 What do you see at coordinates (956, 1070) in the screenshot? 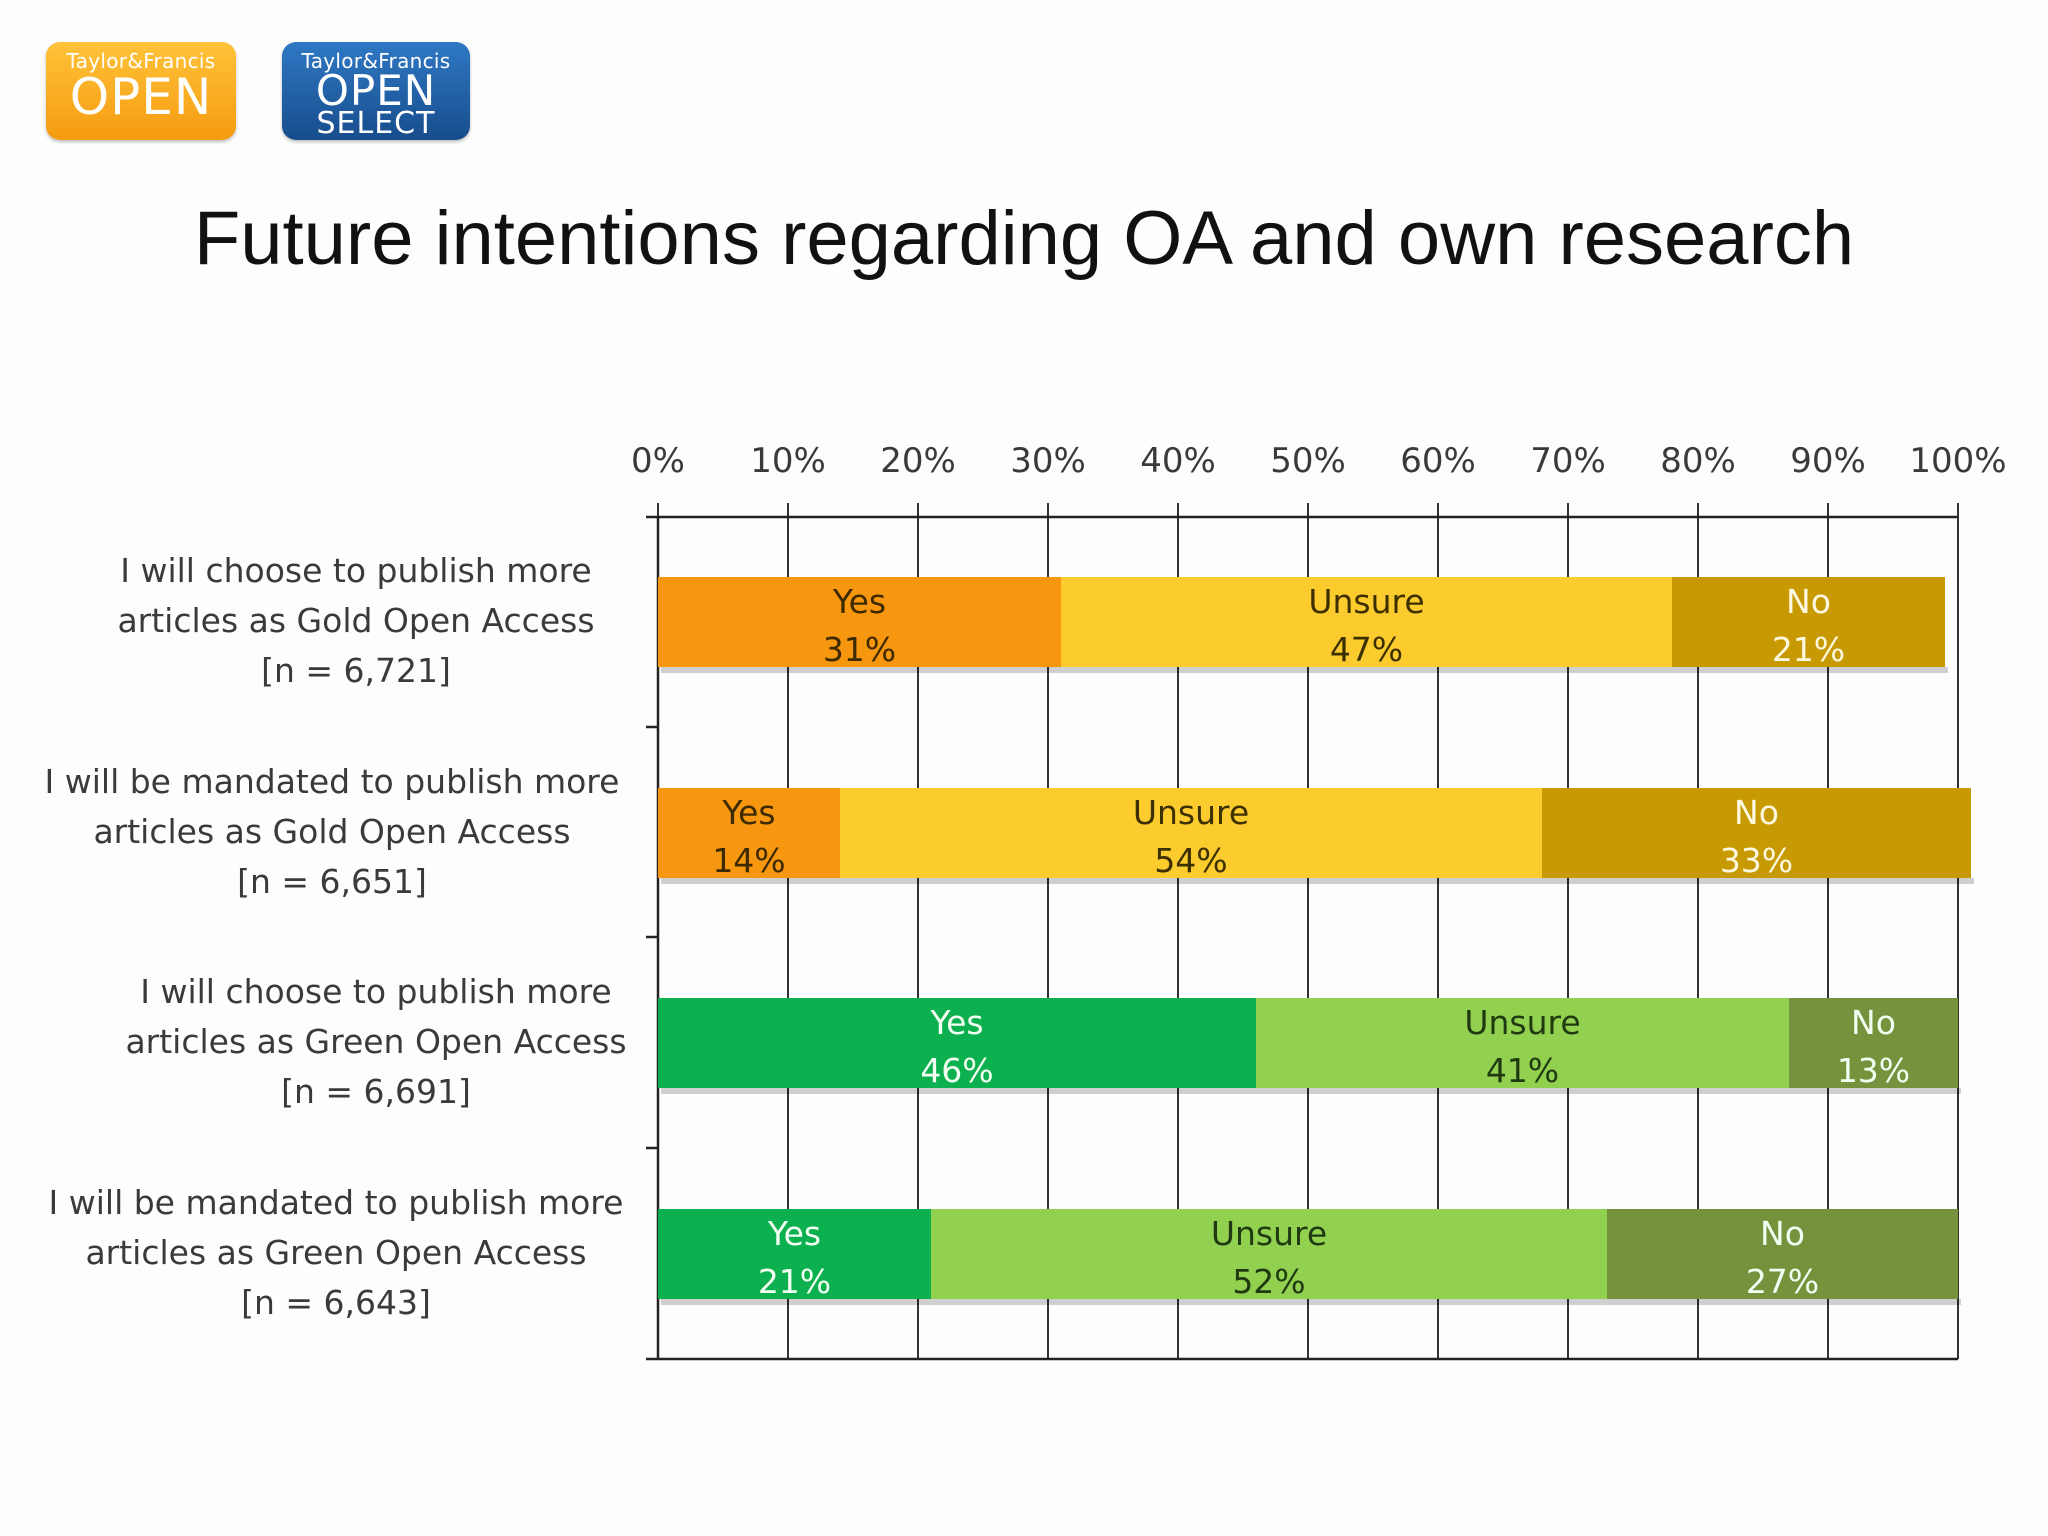
I see `data-label: 46%` at bounding box center [956, 1070].